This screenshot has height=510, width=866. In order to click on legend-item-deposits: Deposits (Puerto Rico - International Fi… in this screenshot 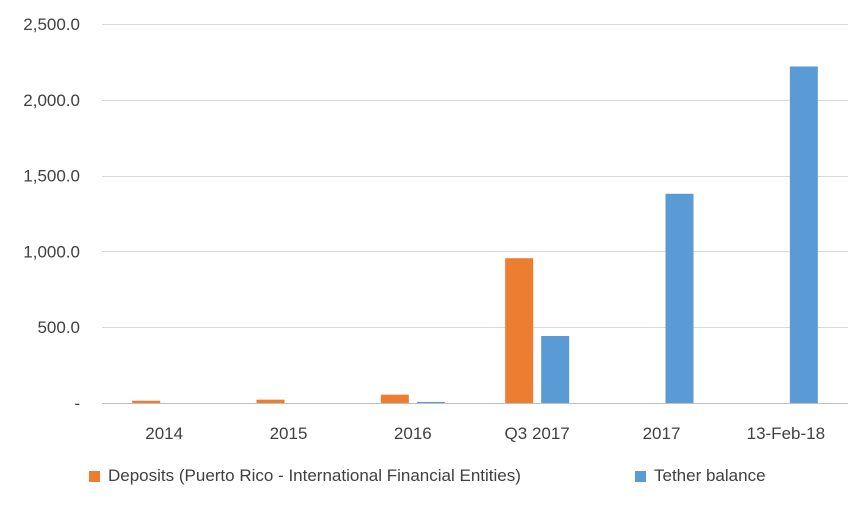, I will do `click(305, 476)`.